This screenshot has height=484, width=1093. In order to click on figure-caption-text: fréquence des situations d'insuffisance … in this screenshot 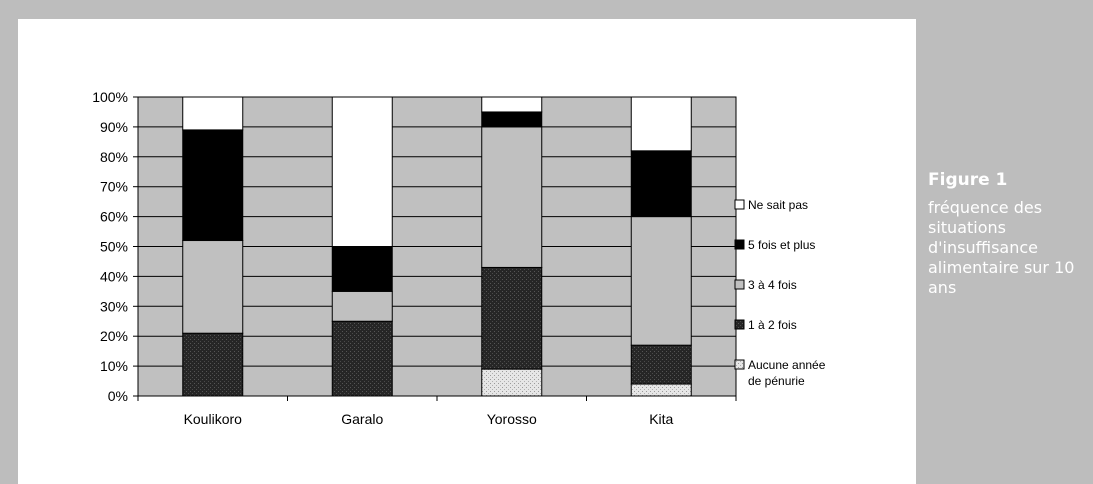, I will do `click(1001, 247)`.